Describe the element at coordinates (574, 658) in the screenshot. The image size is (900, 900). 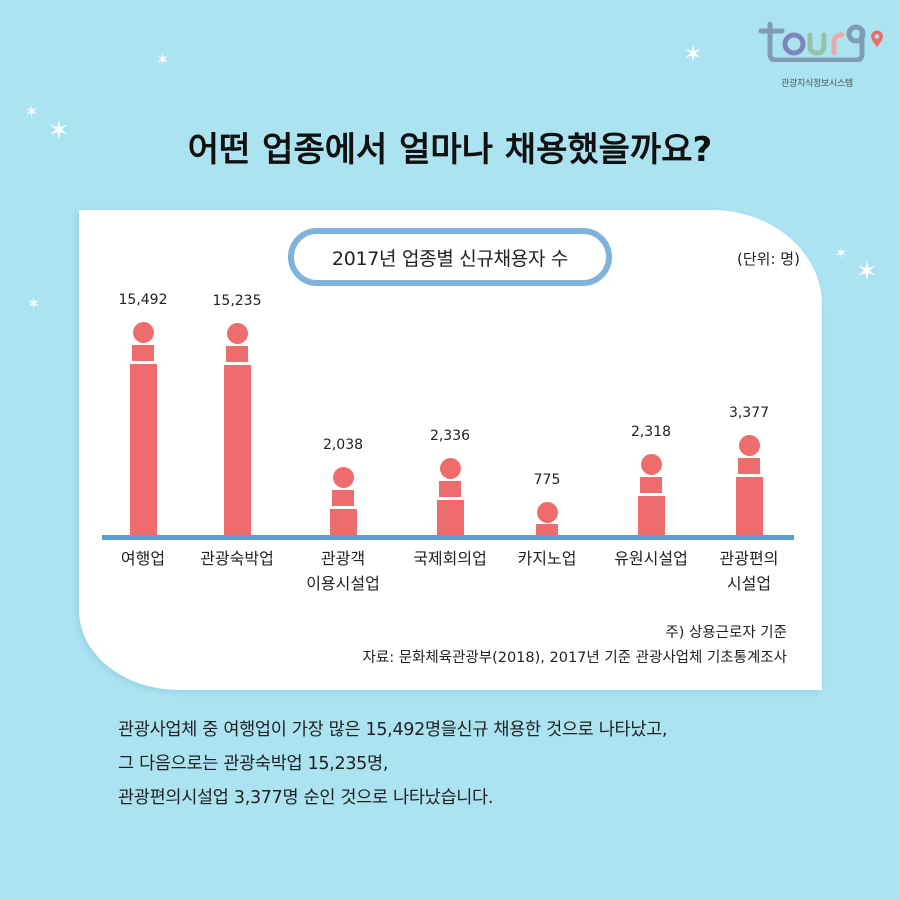
I see `chart-source: 자료: 문화체육관광부(2018), 2017년 기준 관광사업체 기초통계조사` at that location.